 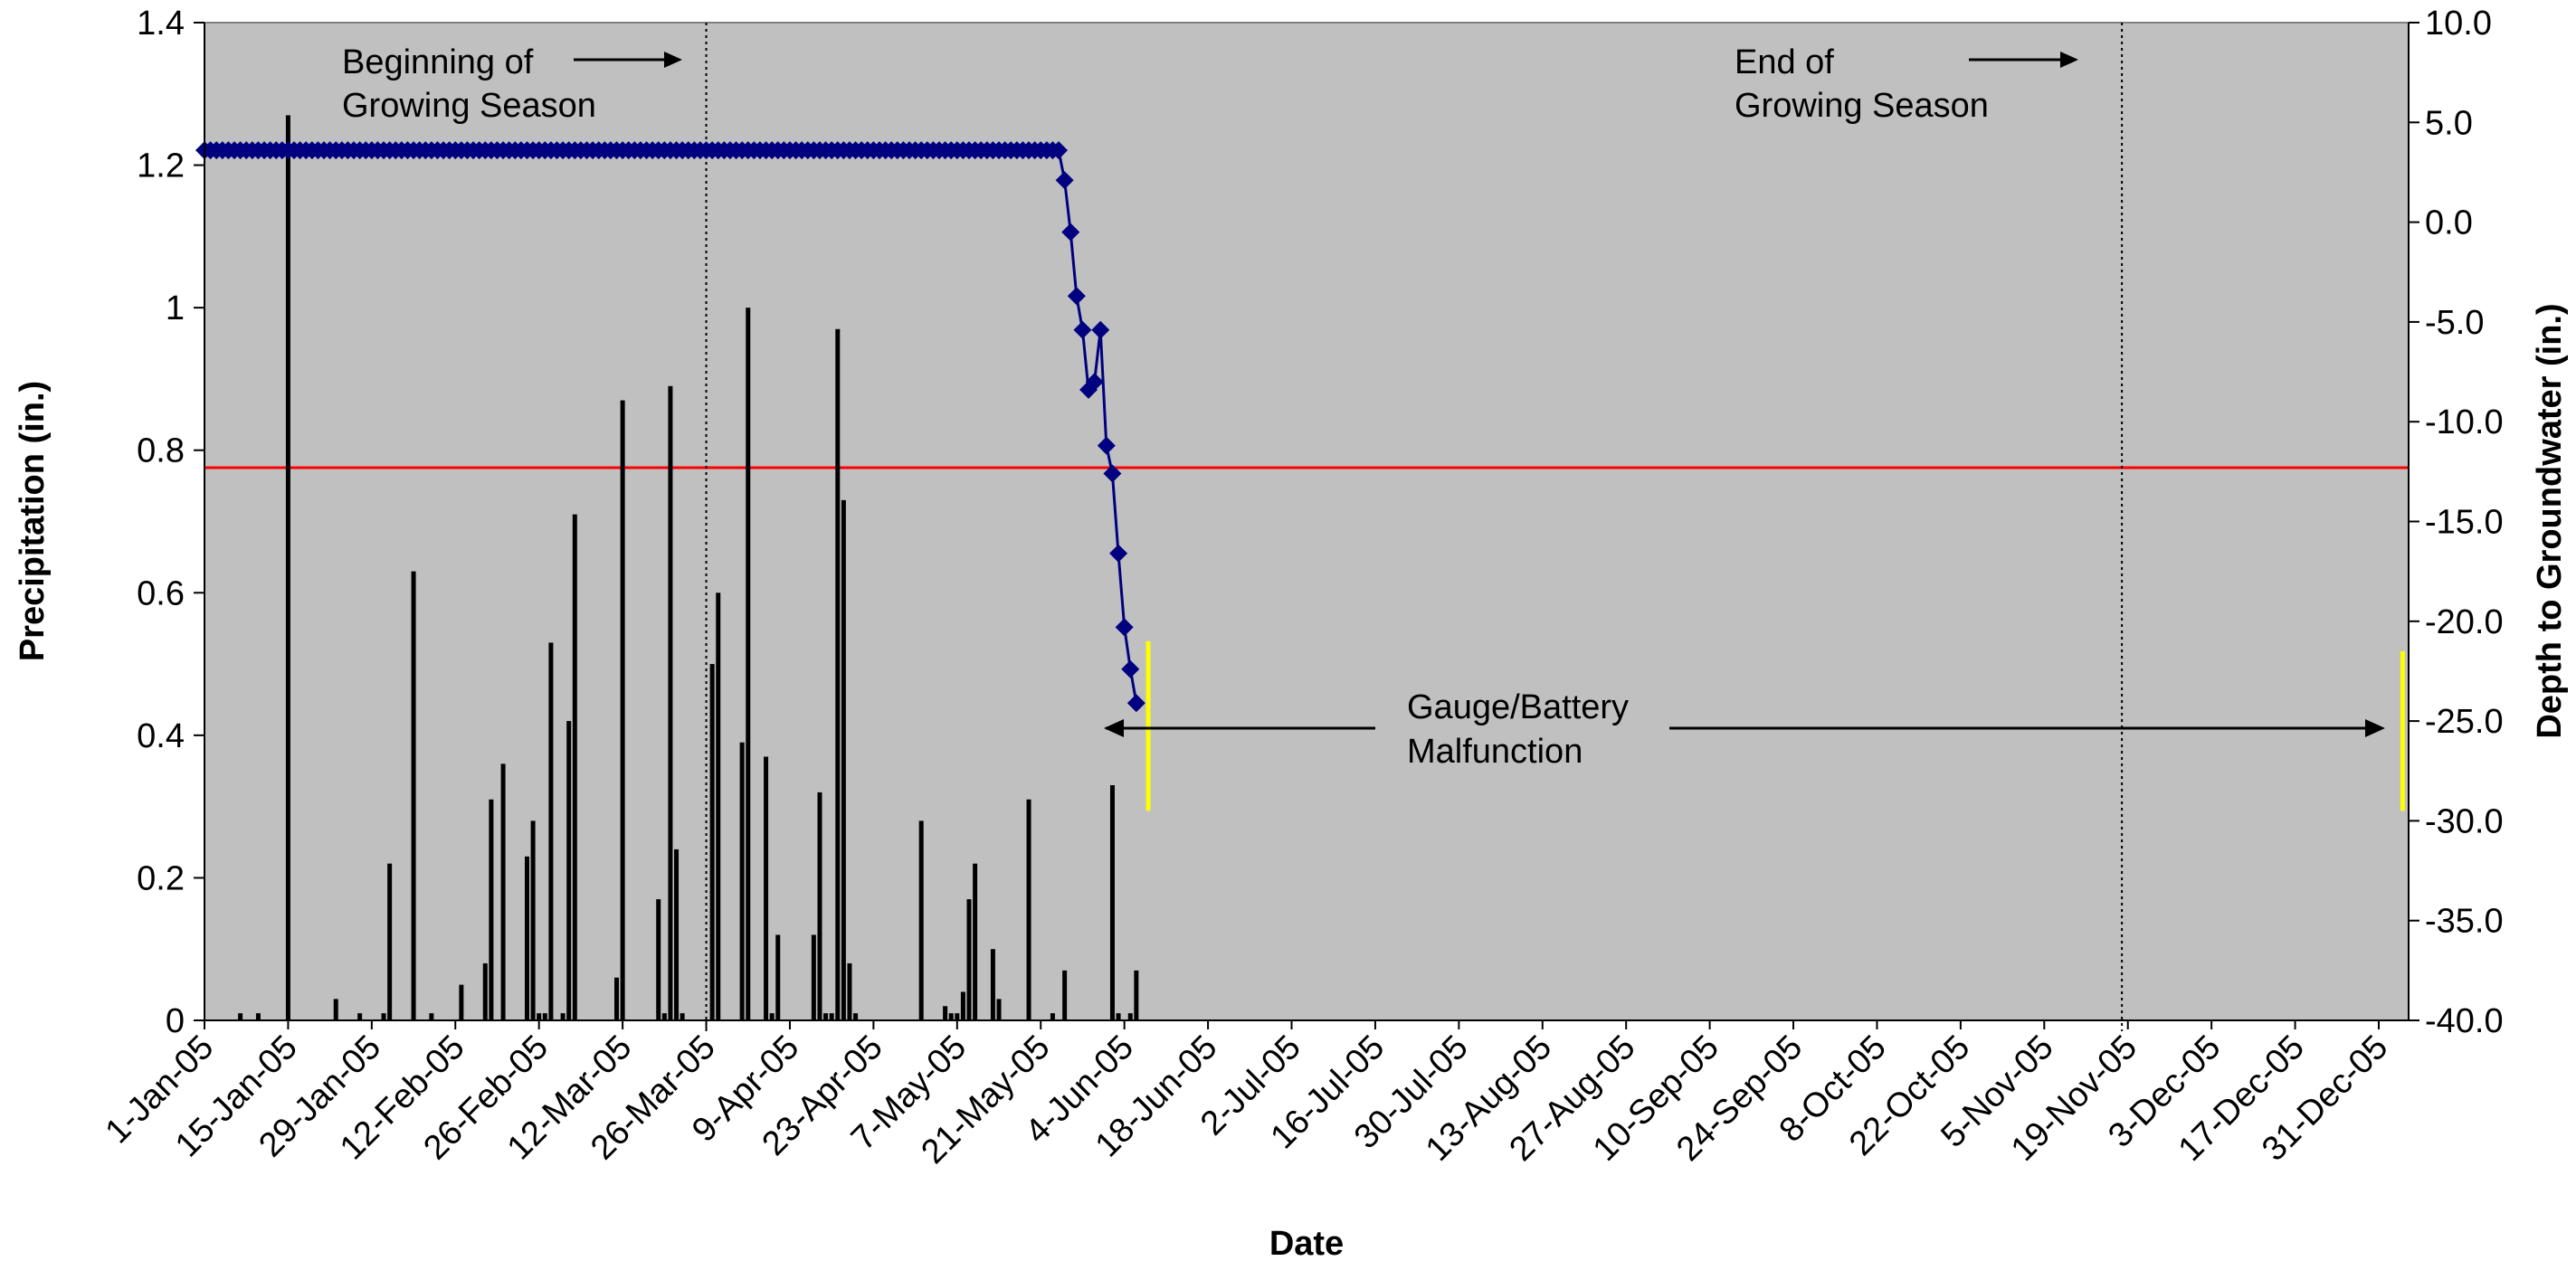 I want to click on right-axis-title: Depth to Groundwater (in.), so click(x=2550, y=520).